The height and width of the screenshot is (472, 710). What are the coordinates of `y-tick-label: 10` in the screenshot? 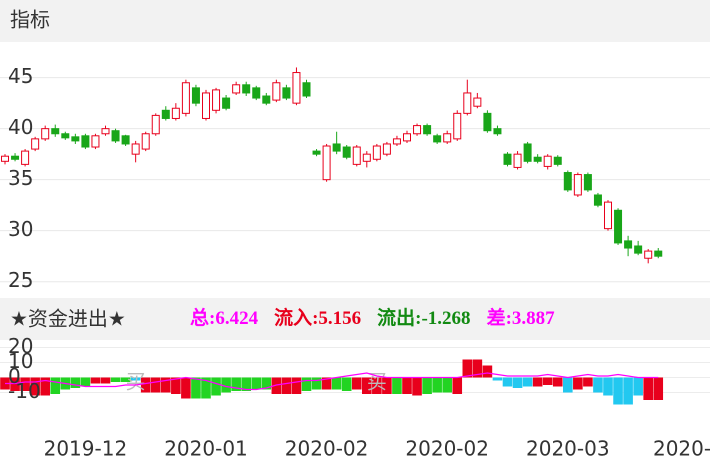 It's located at (20, 361).